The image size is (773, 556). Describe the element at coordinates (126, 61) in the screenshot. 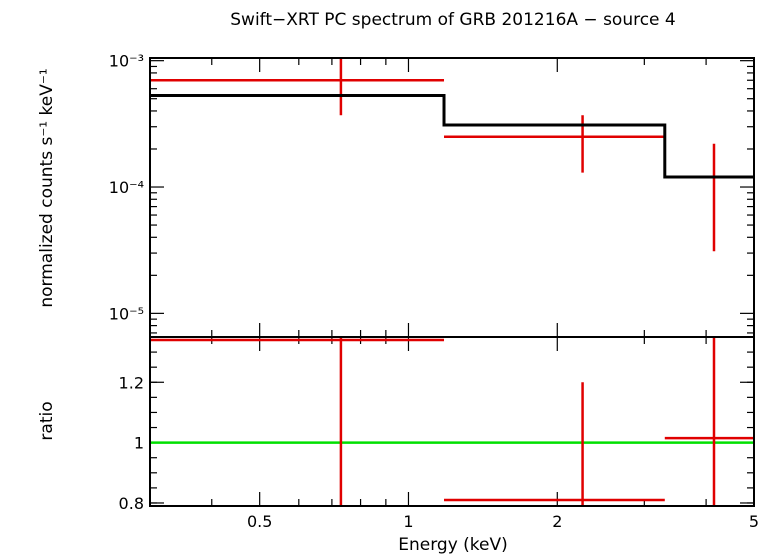

I see `y-tick-label-spectrum: 10⁻³` at that location.